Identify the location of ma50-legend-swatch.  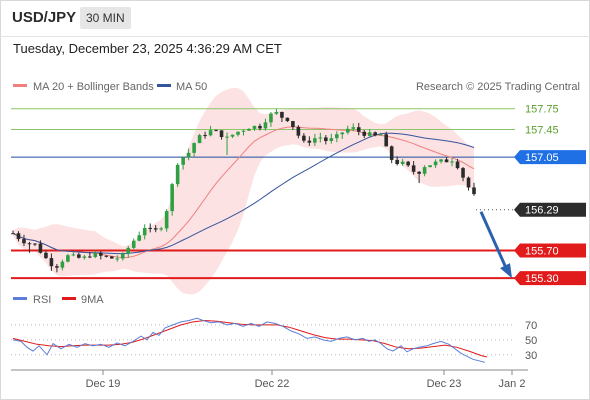
(164, 85).